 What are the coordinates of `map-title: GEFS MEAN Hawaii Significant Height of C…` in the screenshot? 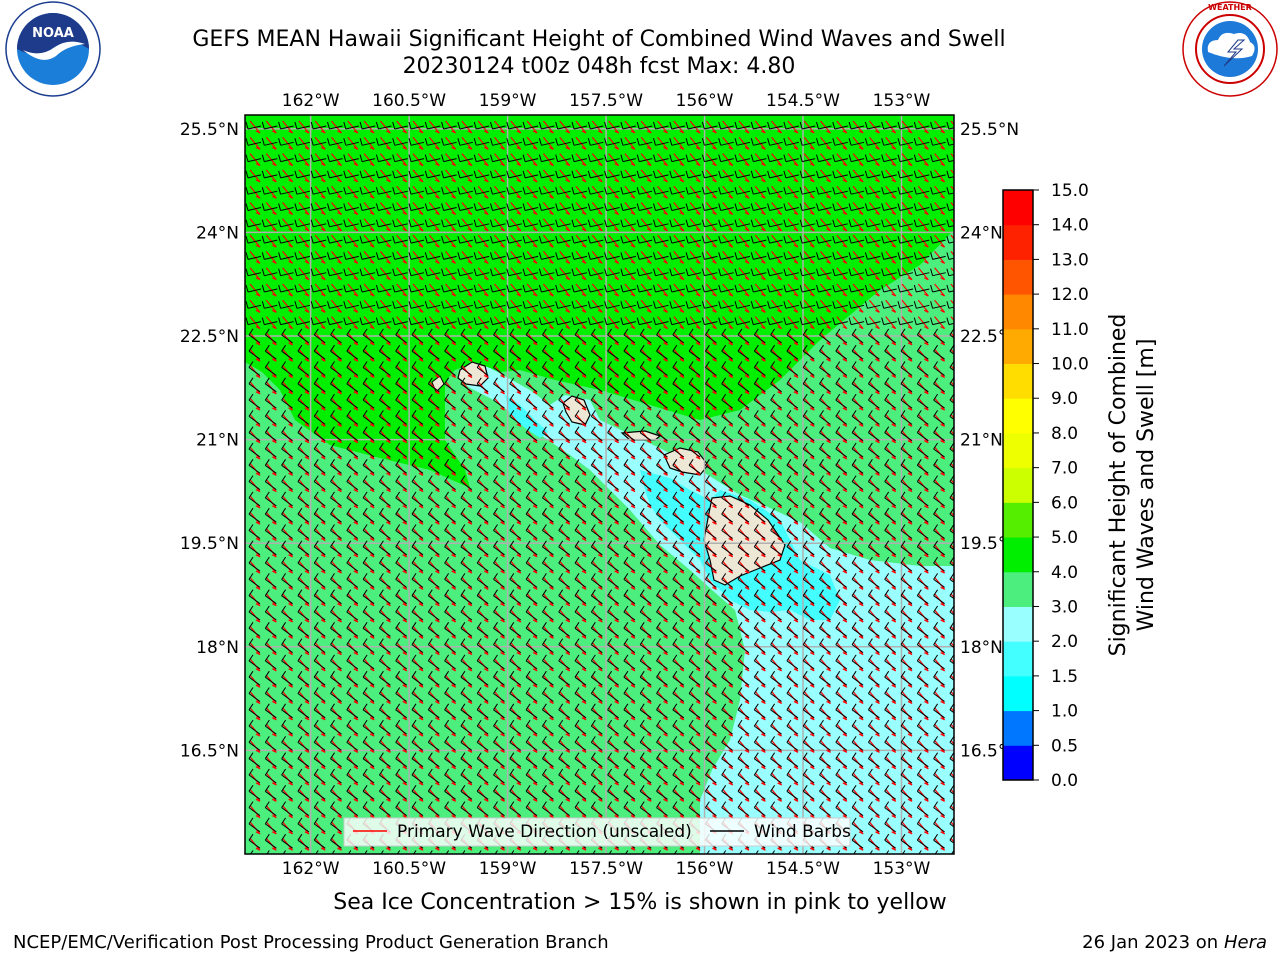 It's located at (599, 39).